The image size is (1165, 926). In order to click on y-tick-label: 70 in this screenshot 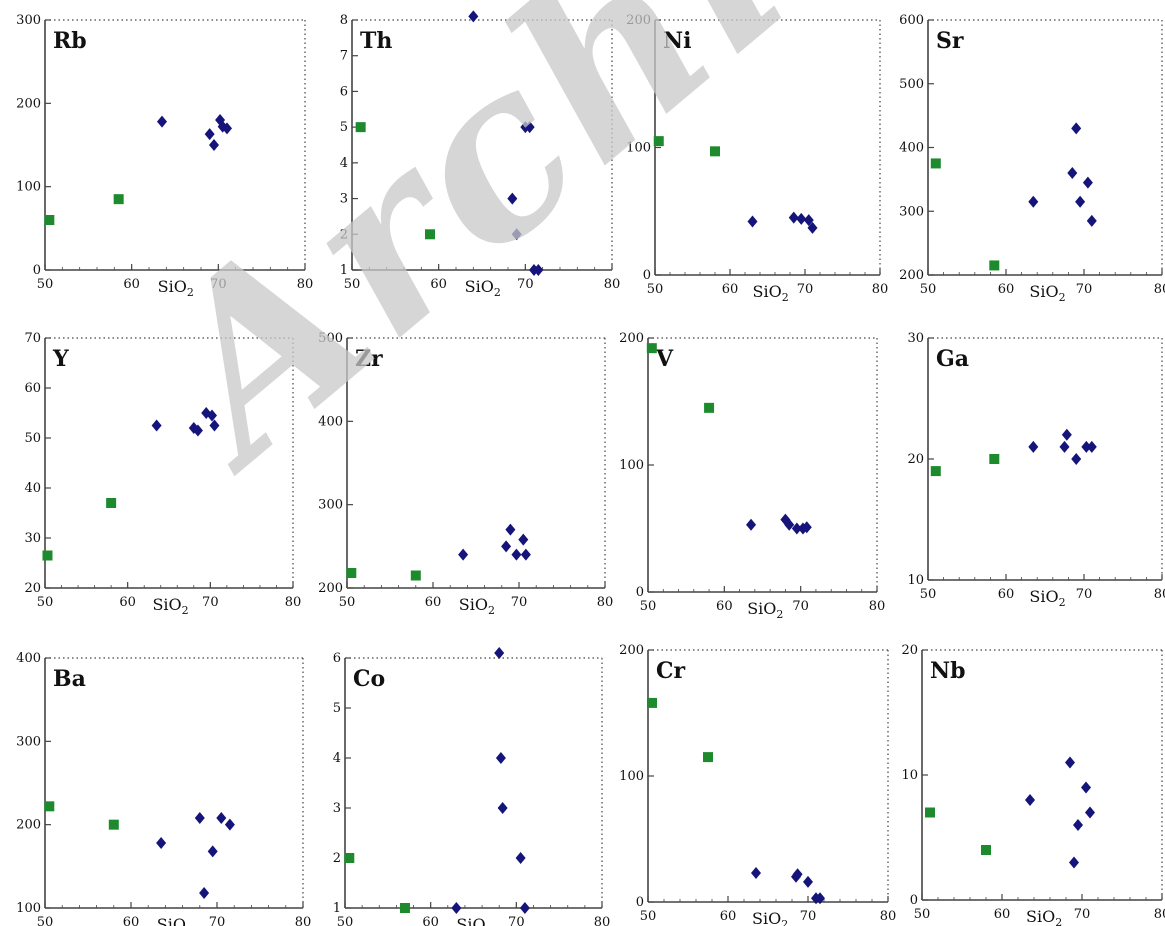, I will do `click(32, 338)`.